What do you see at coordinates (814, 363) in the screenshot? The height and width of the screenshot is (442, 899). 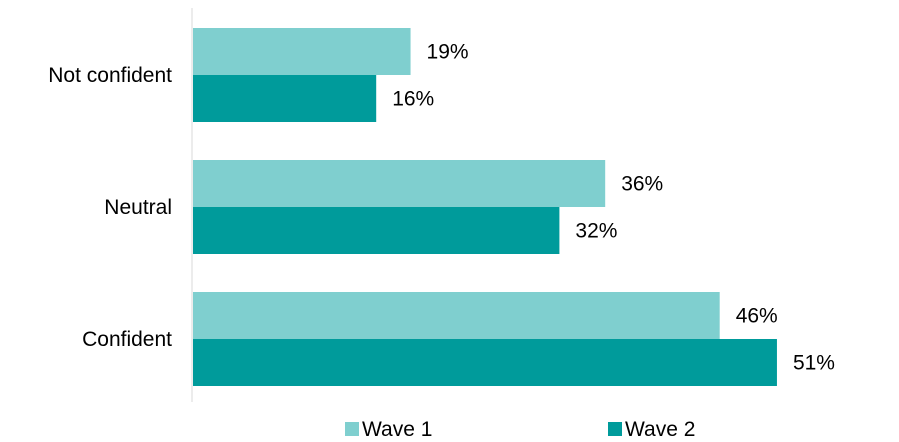 I see `data-label: 51%` at bounding box center [814, 363].